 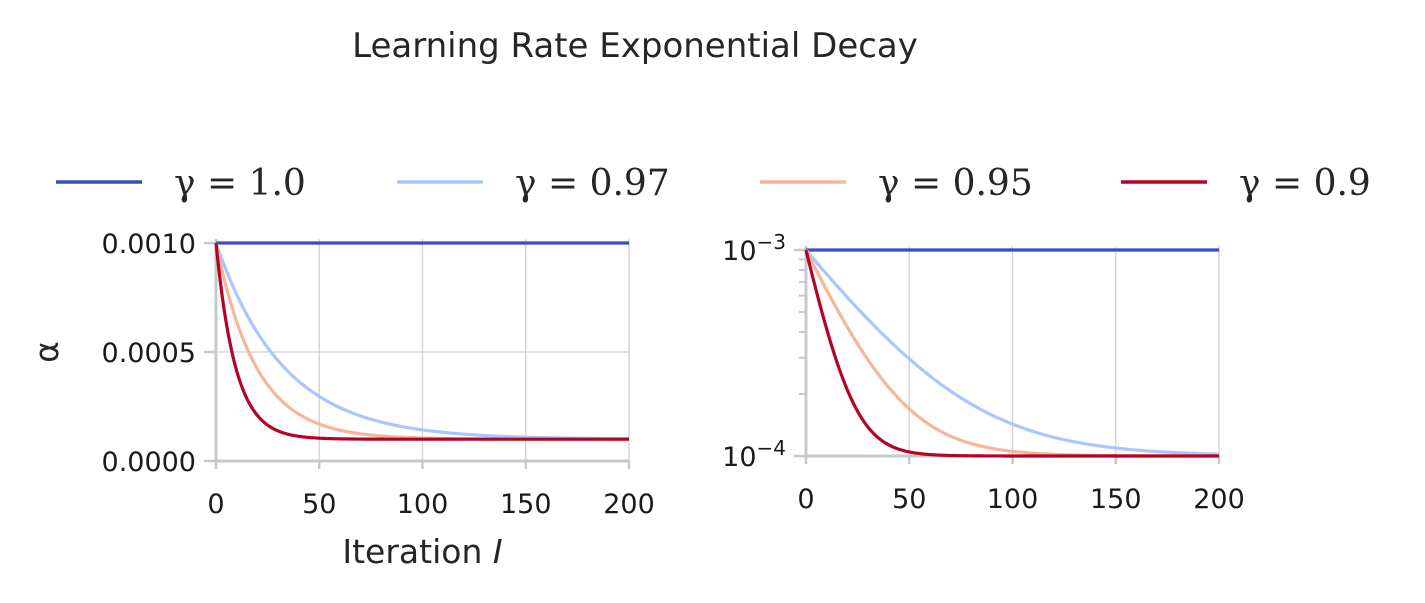 What do you see at coordinates (754, 454) in the screenshot?
I see `y-tick-label: 10⁻⁴` at bounding box center [754, 454].